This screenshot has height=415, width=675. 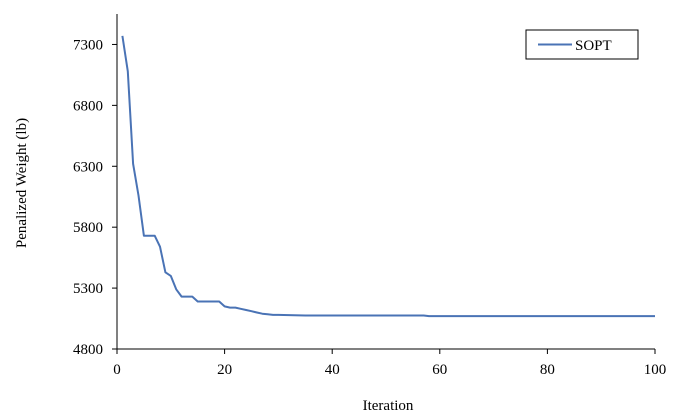 I want to click on x-tick-label: 40, so click(x=332, y=370).